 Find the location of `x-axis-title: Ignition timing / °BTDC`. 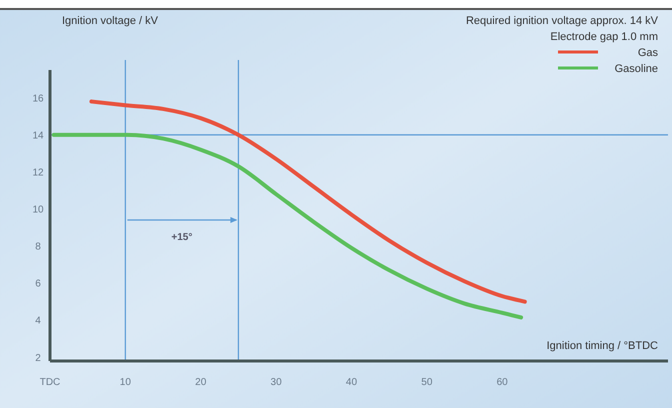

x-axis-title: Ignition timing / °BTDC is located at coordinates (602, 346).